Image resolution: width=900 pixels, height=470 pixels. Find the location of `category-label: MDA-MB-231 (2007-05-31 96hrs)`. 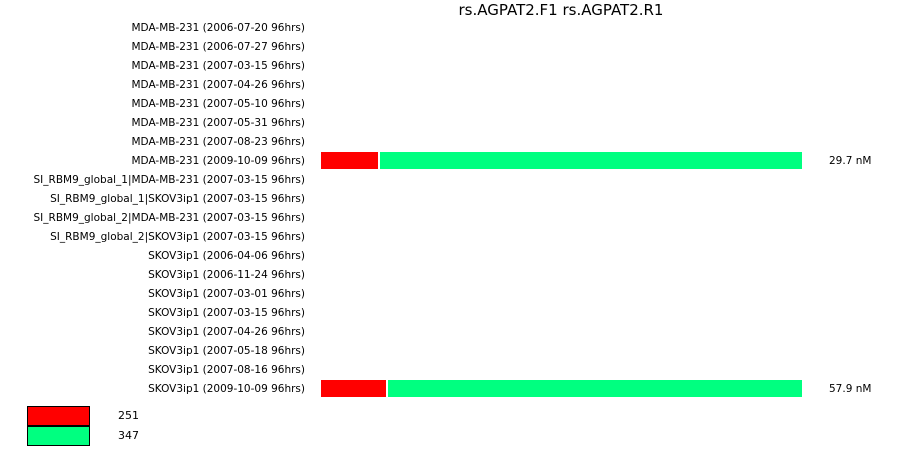

category-label: MDA-MB-231 (2007-05-31 96hrs) is located at coordinates (218, 123).